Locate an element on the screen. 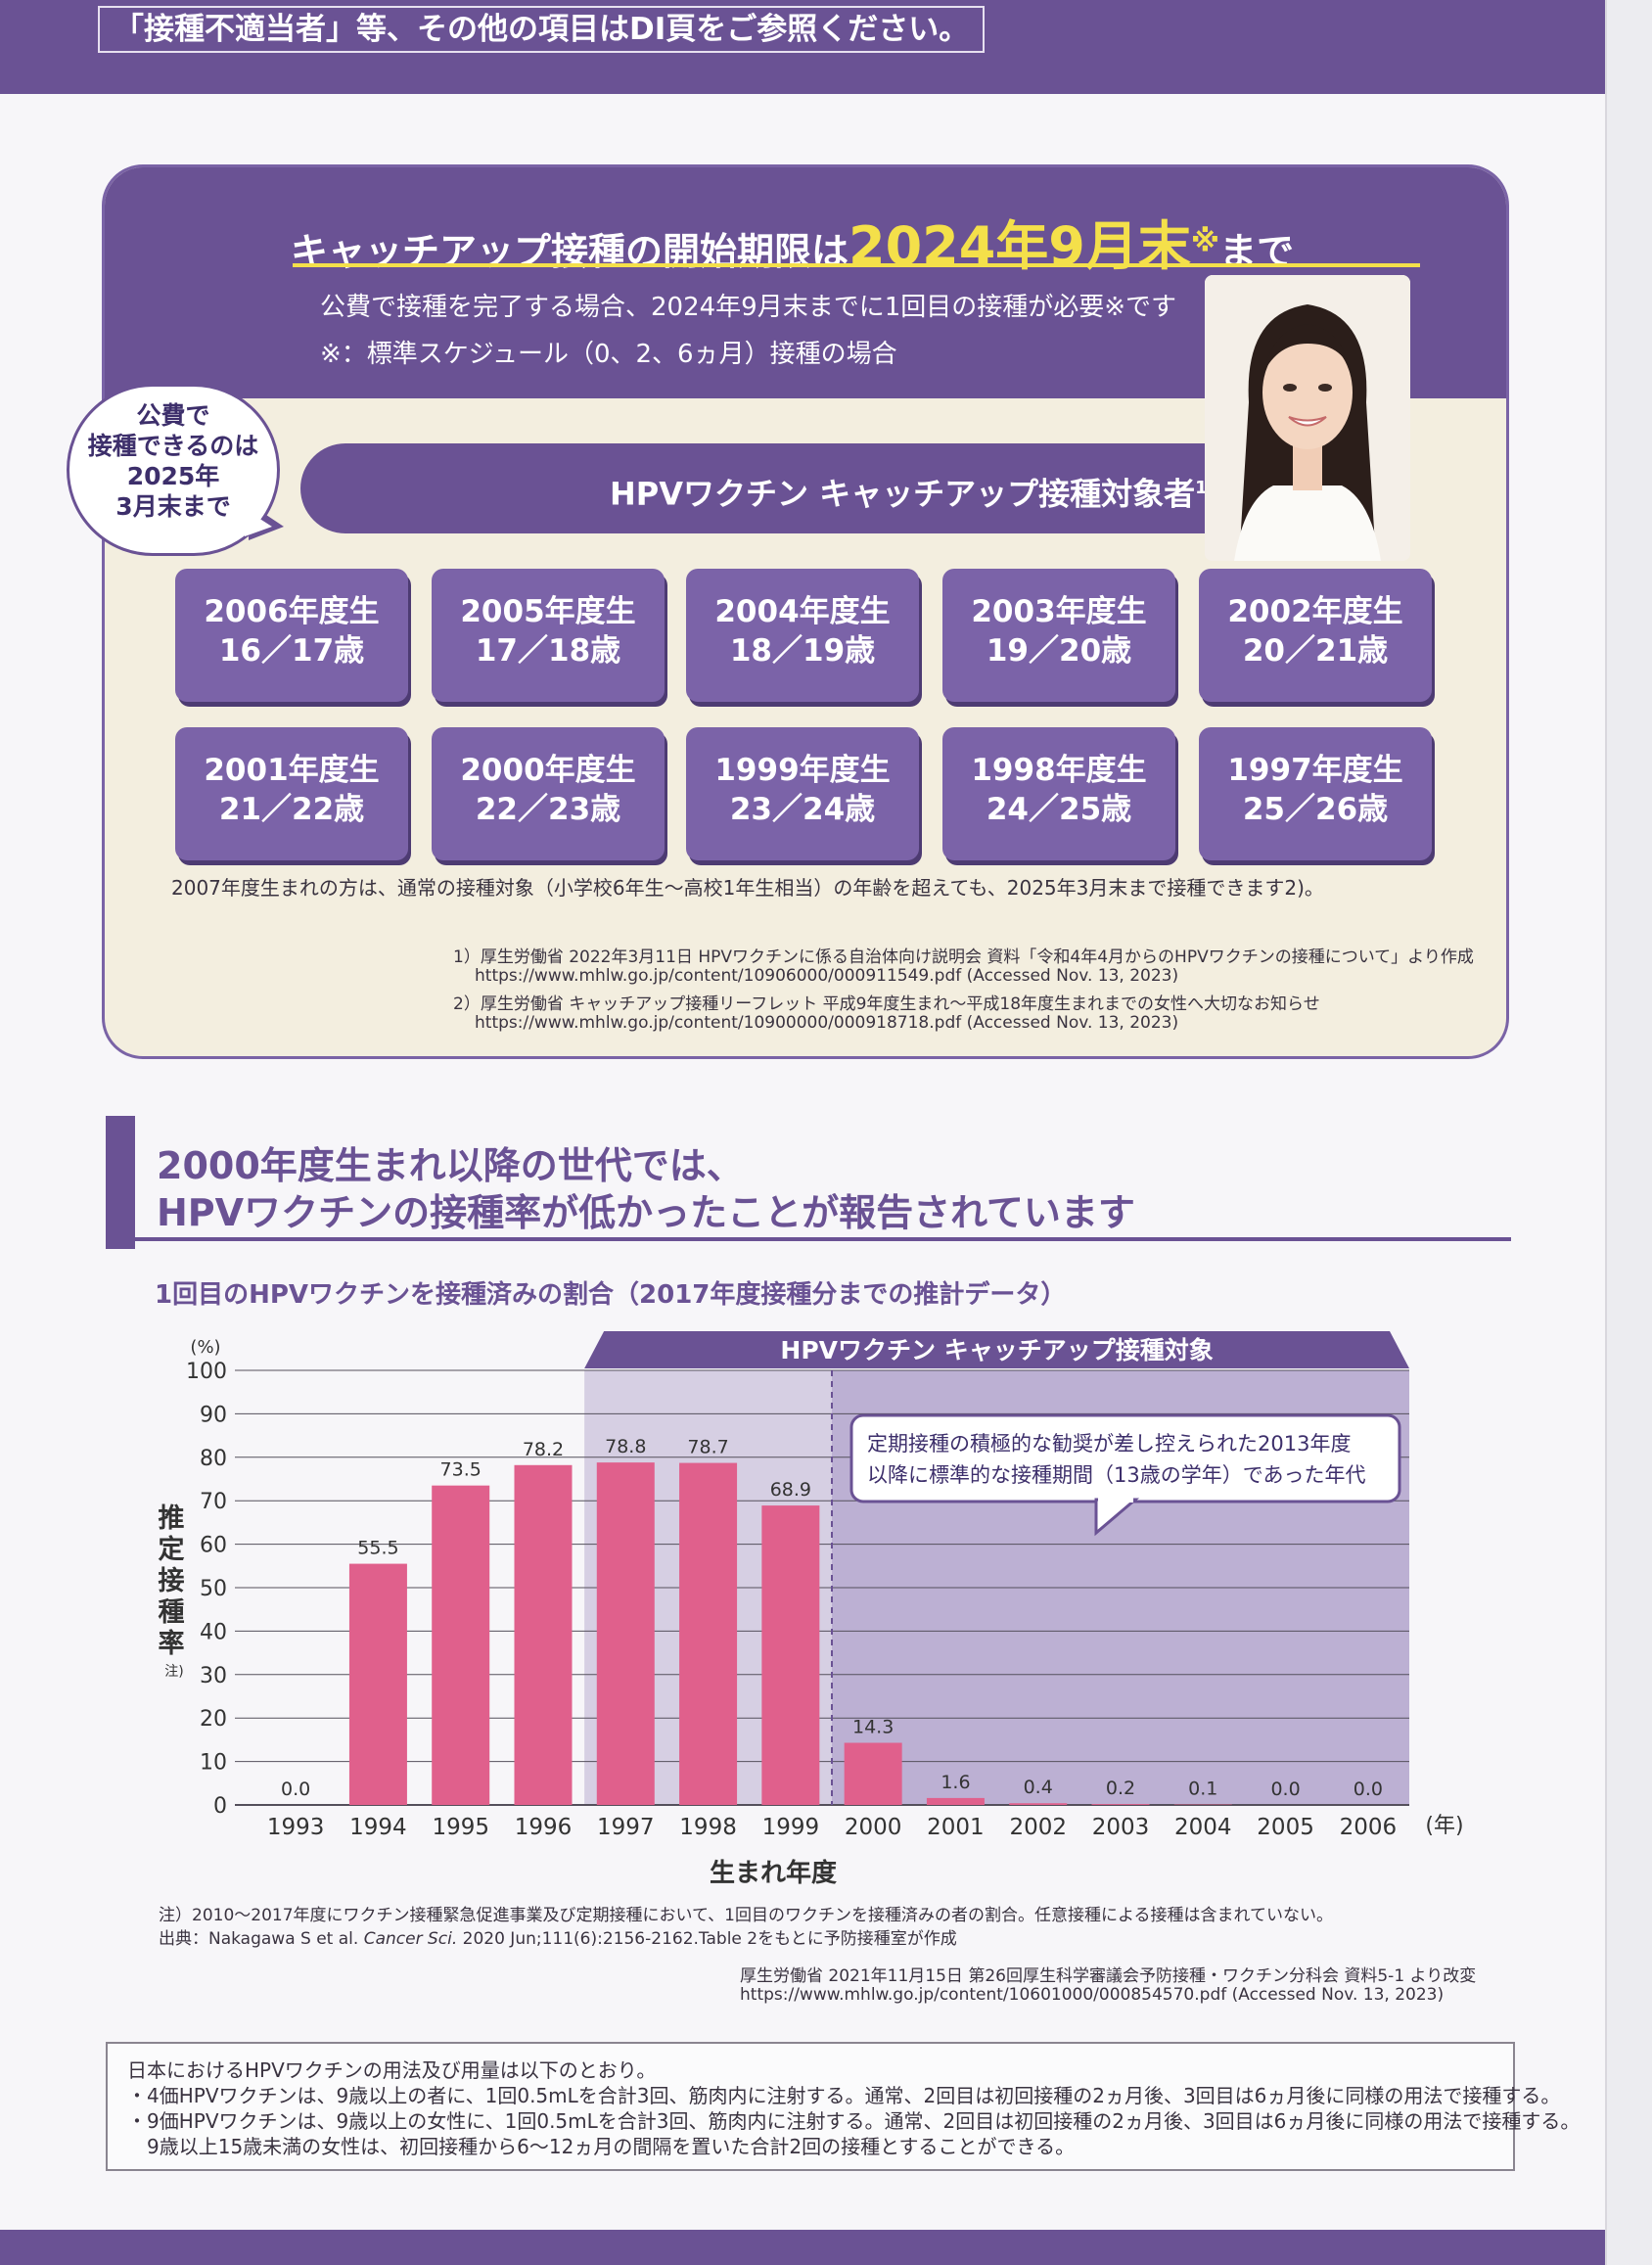  cohort-age: 18／19歳 is located at coordinates (802, 651).